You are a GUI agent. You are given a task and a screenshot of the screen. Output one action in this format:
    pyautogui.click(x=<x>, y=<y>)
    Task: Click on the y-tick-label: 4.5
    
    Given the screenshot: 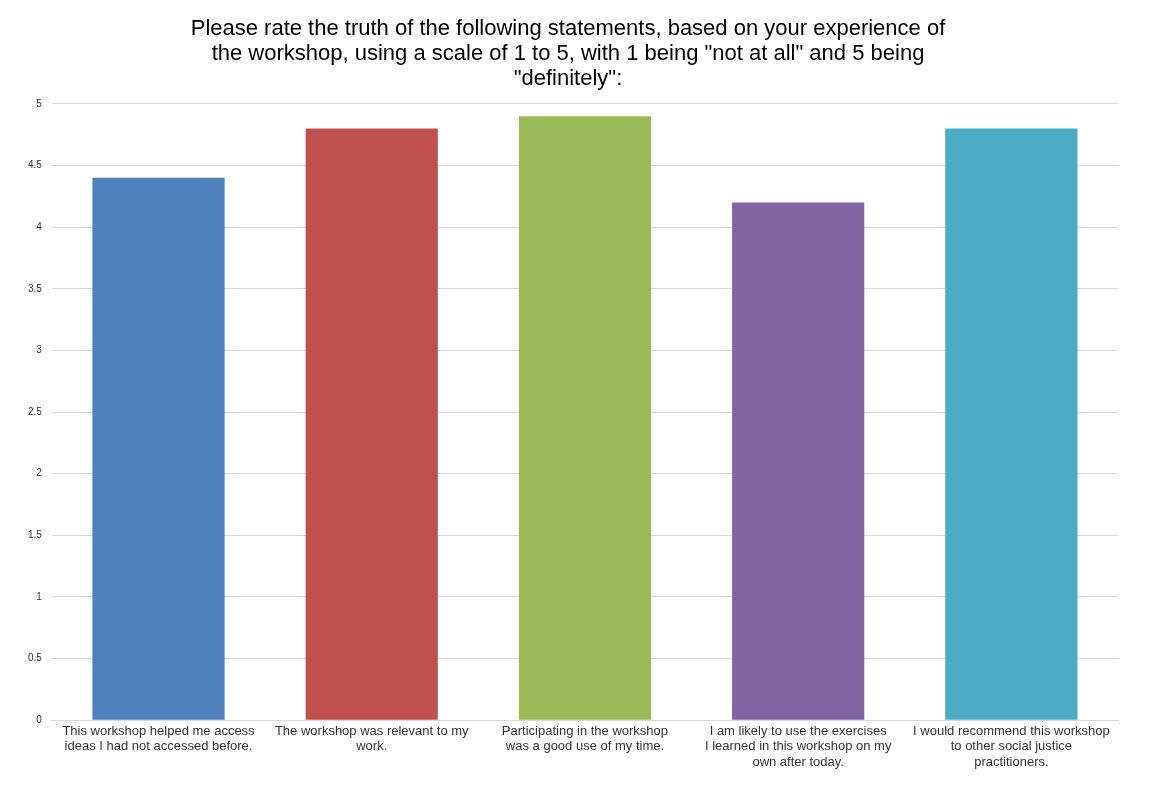 What is the action you would take?
    pyautogui.click(x=35, y=165)
    